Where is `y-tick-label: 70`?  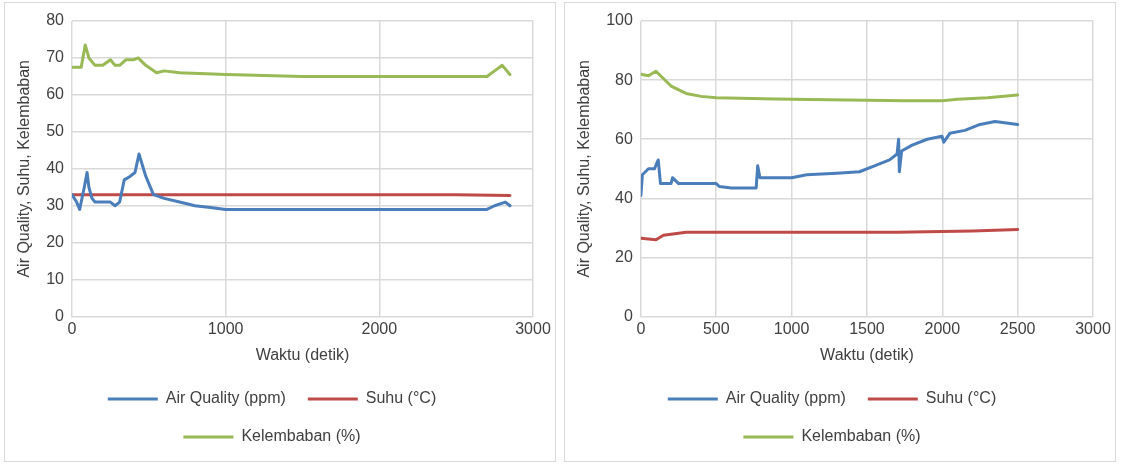
y-tick-label: 70 is located at coordinates (55, 57).